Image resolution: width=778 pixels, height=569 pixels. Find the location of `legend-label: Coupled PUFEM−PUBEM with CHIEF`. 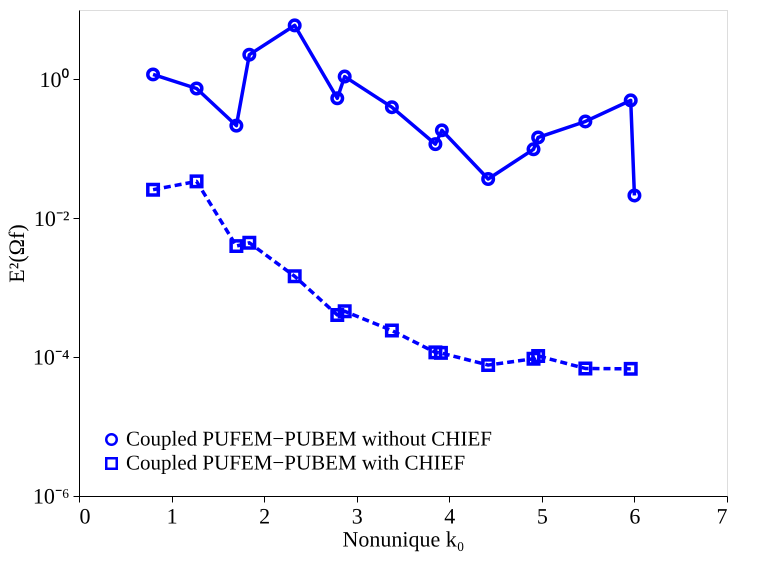

legend-label: Coupled PUFEM−PUBEM with CHIEF is located at coordinates (296, 462).